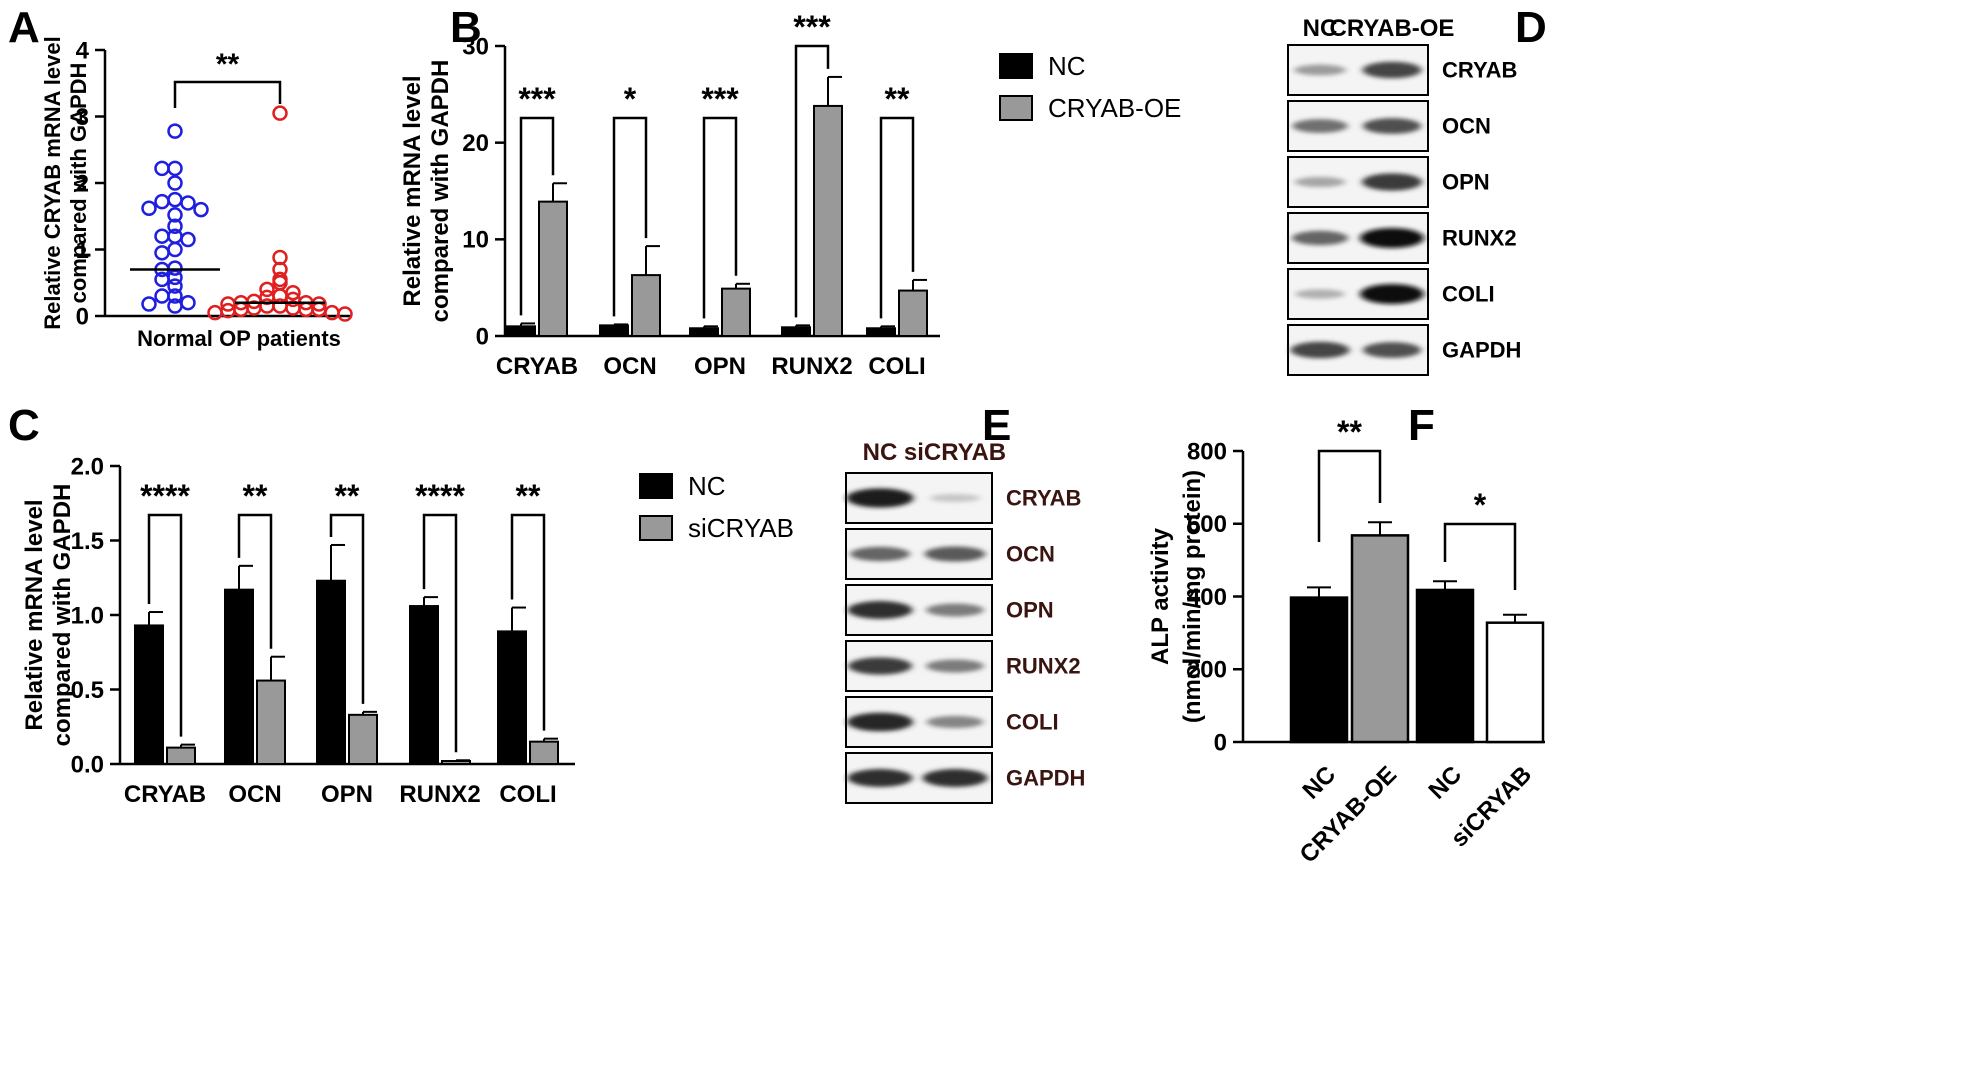  Describe the element at coordinates (1358, 238) in the screenshot. I see `blot-d-lane-box` at that location.